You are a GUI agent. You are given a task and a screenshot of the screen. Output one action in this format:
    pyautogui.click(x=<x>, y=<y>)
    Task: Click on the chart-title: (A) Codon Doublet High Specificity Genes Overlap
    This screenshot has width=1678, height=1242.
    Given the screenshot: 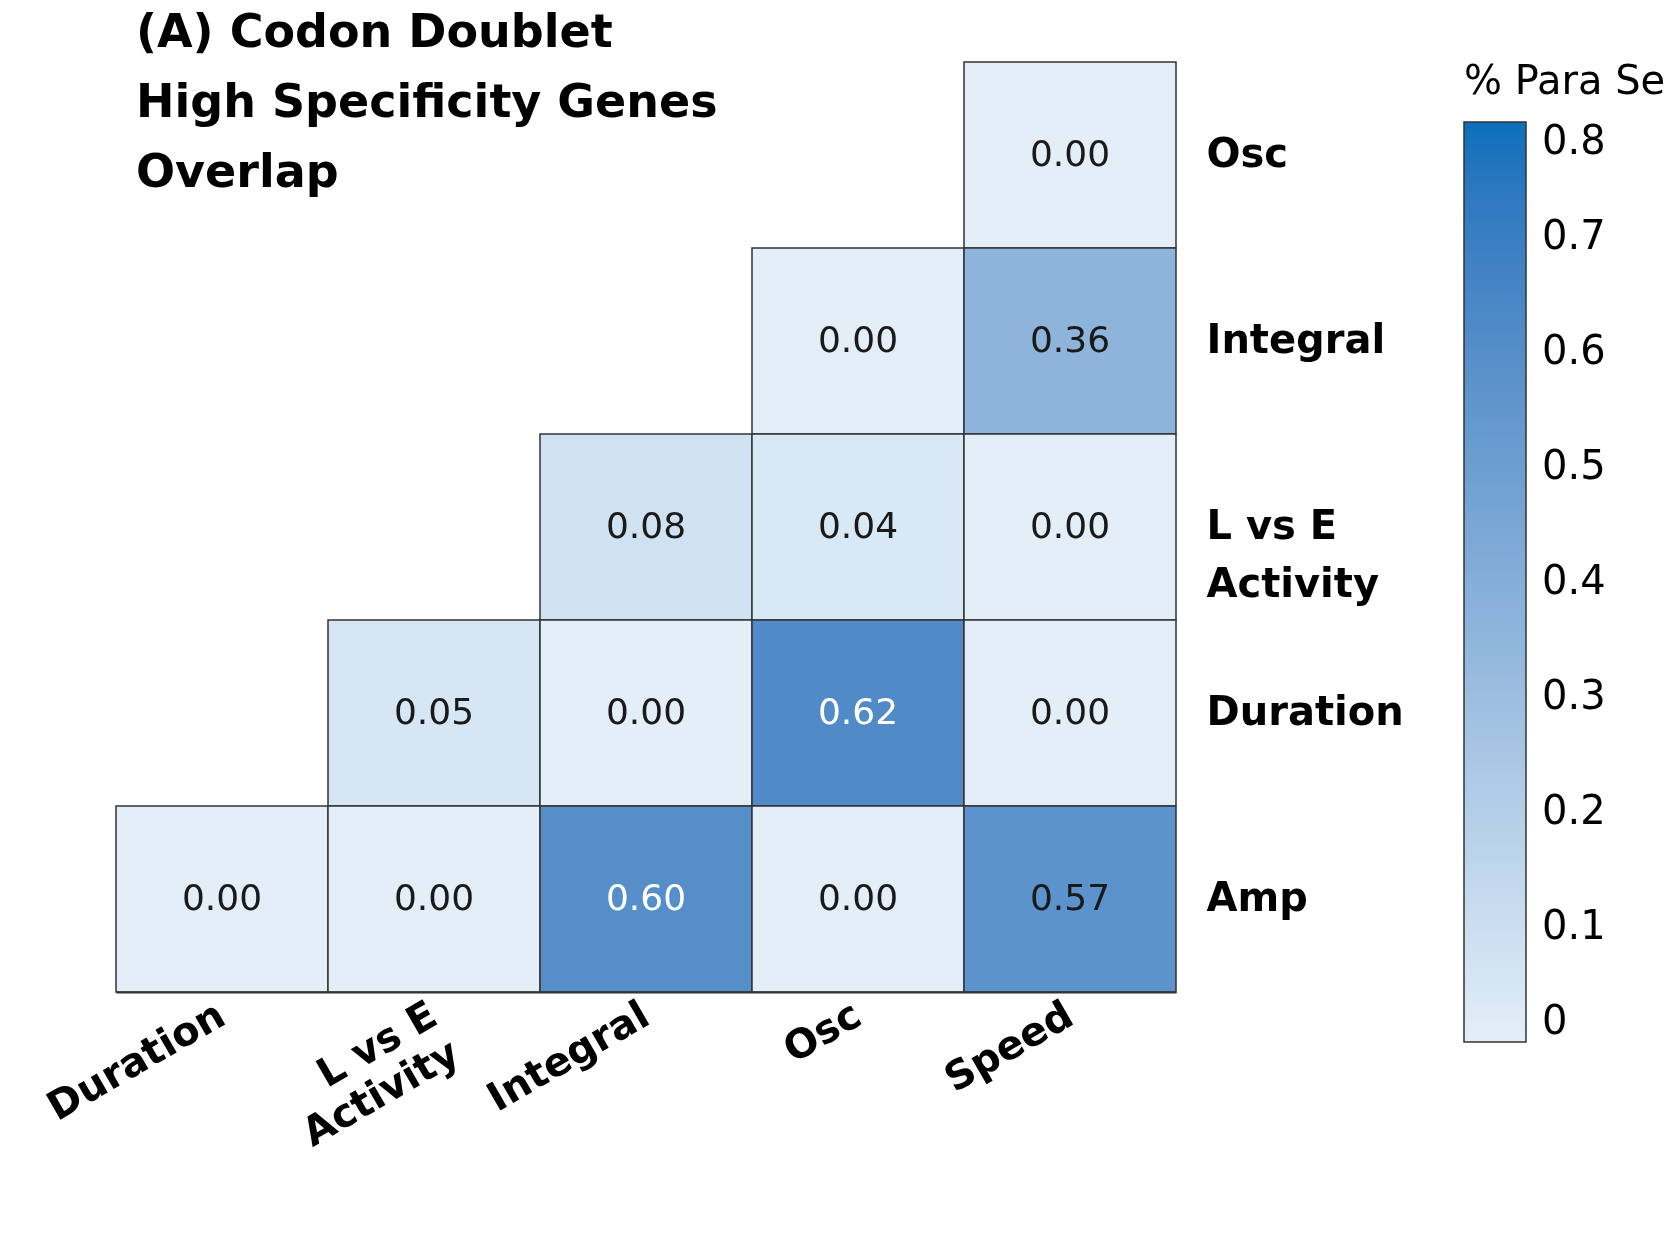 What is the action you would take?
    pyautogui.click(x=427, y=101)
    